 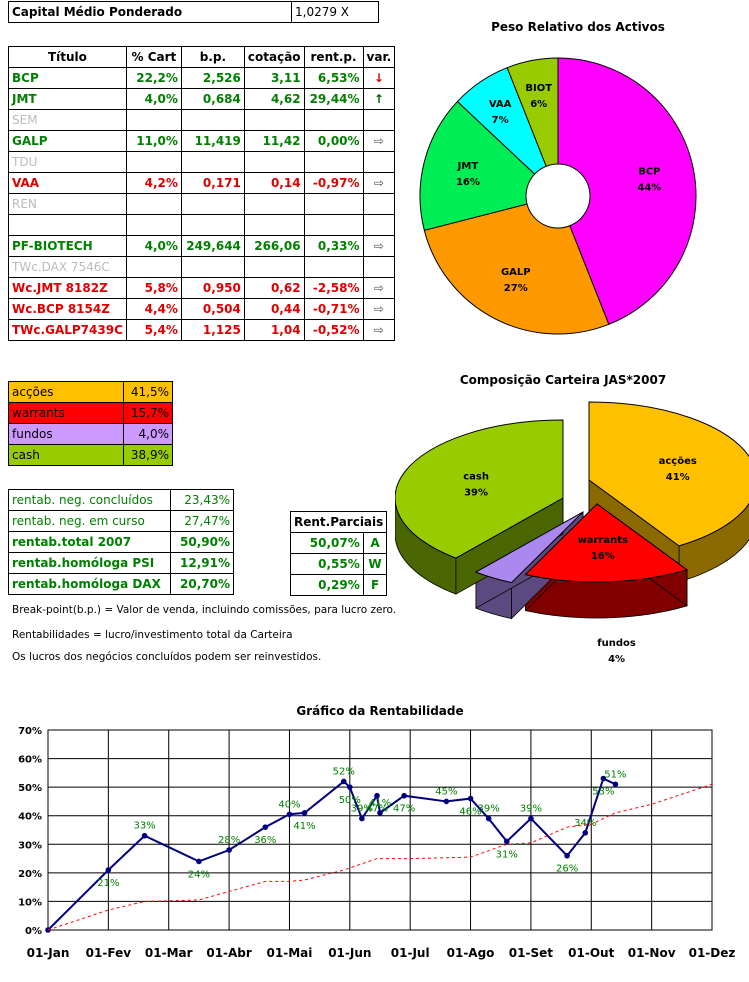 What do you see at coordinates (67, 99) in the screenshot?
I see `holding-title: JMT` at bounding box center [67, 99].